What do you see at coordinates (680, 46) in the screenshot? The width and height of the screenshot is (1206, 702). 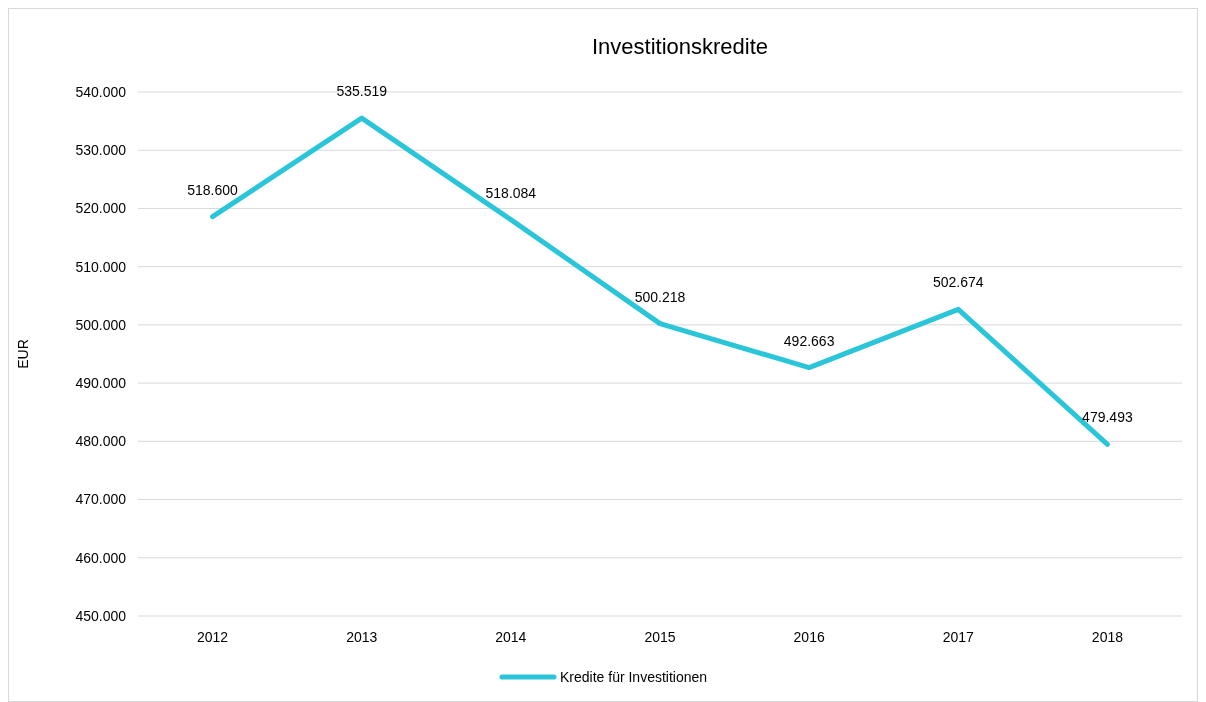 I see `chart-title: Investitionskredite` at bounding box center [680, 46].